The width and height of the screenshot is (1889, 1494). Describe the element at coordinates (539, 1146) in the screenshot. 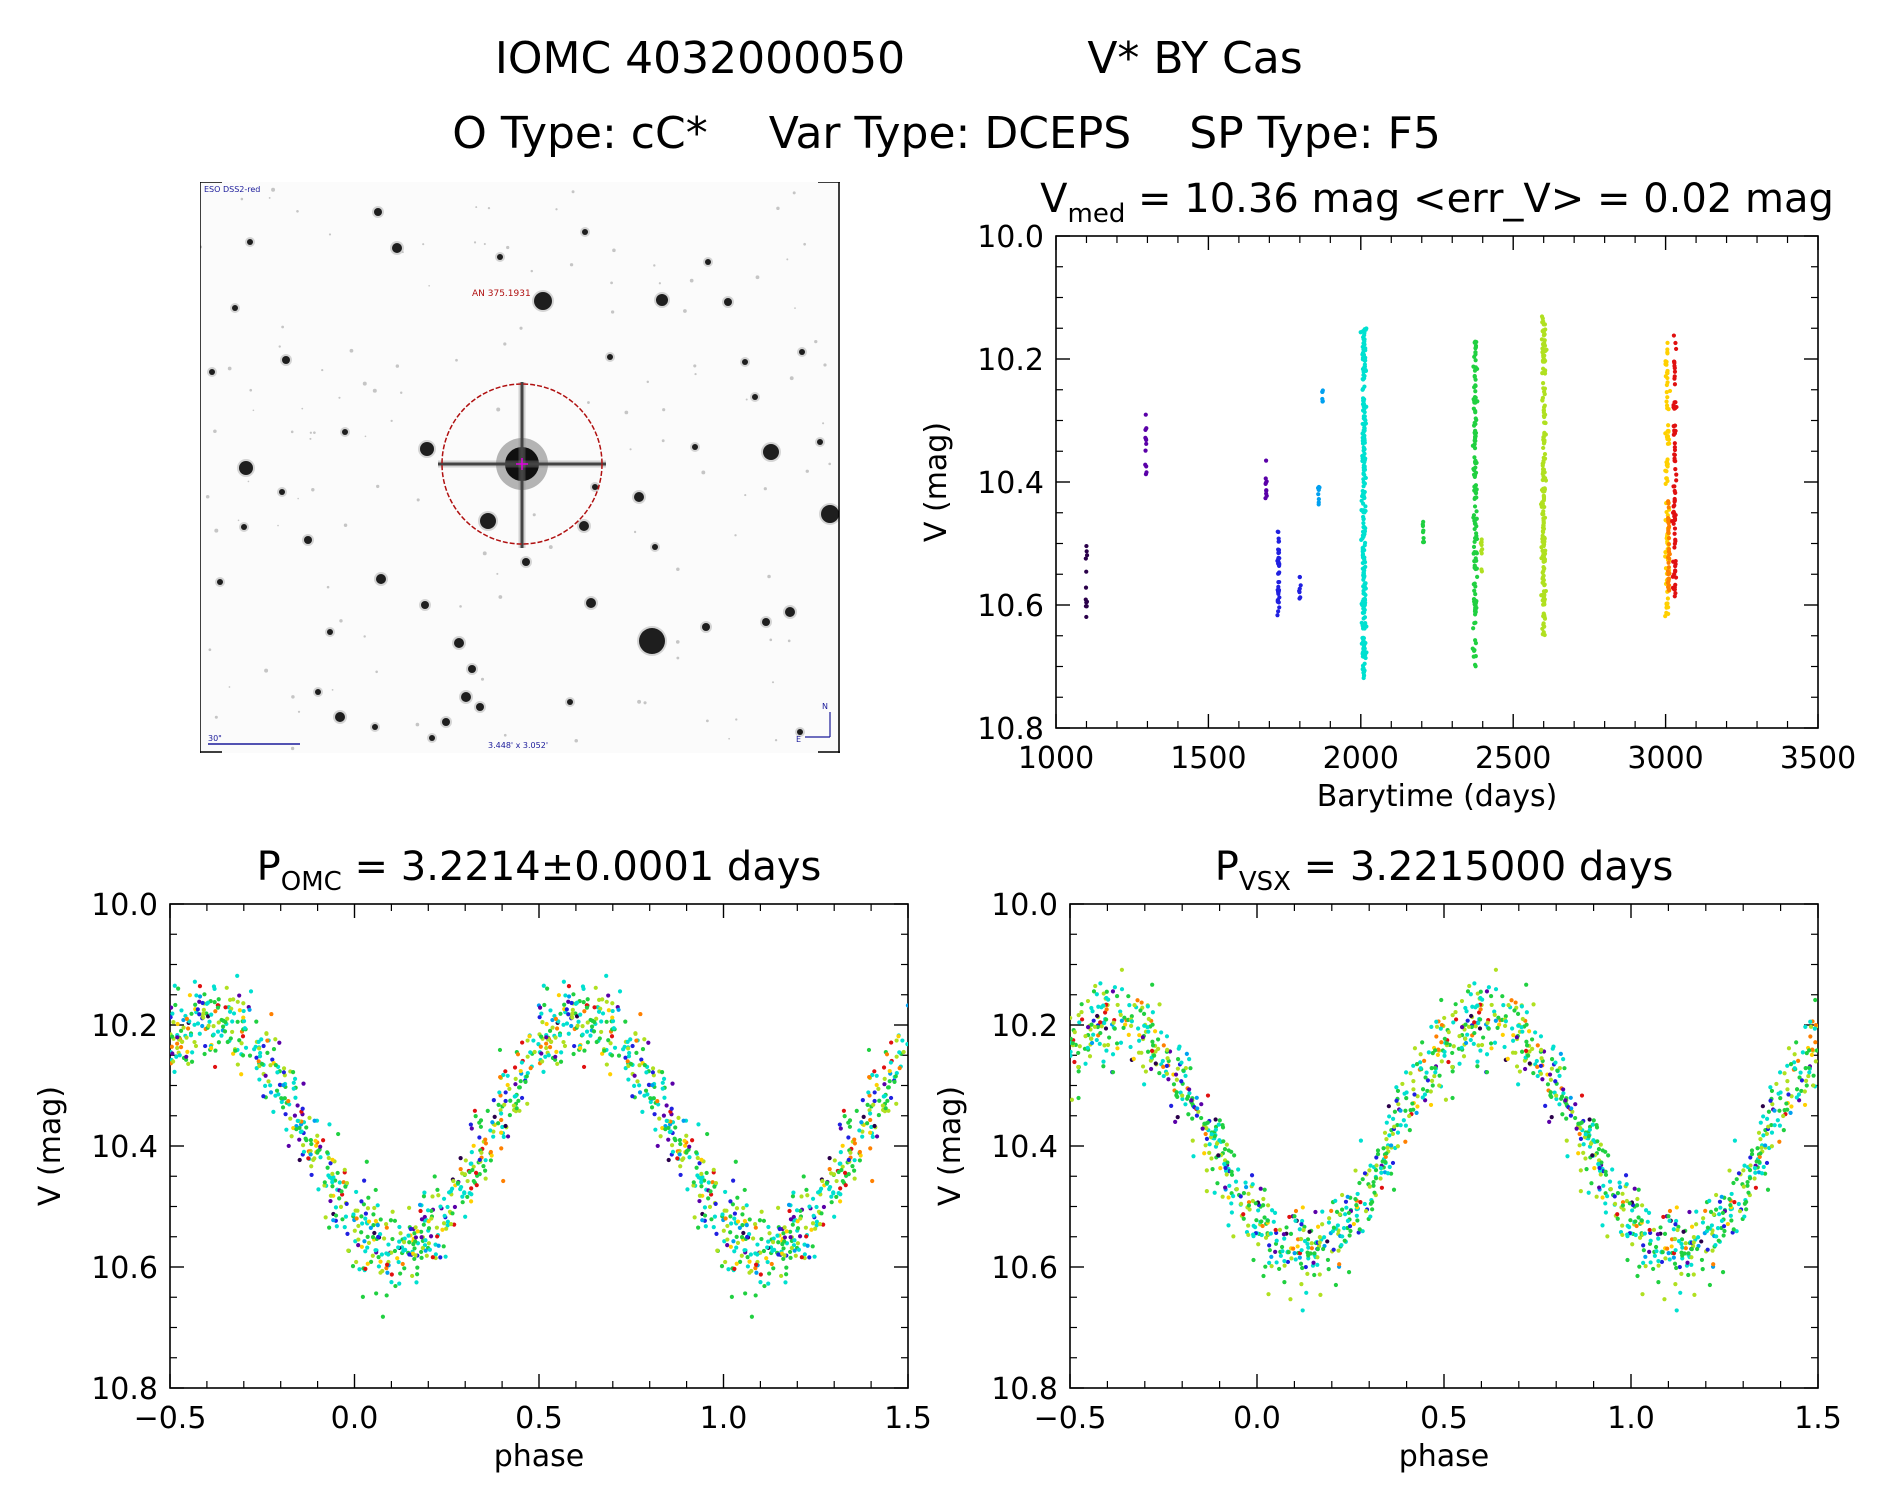

I see `phase-omc-frame` at that location.